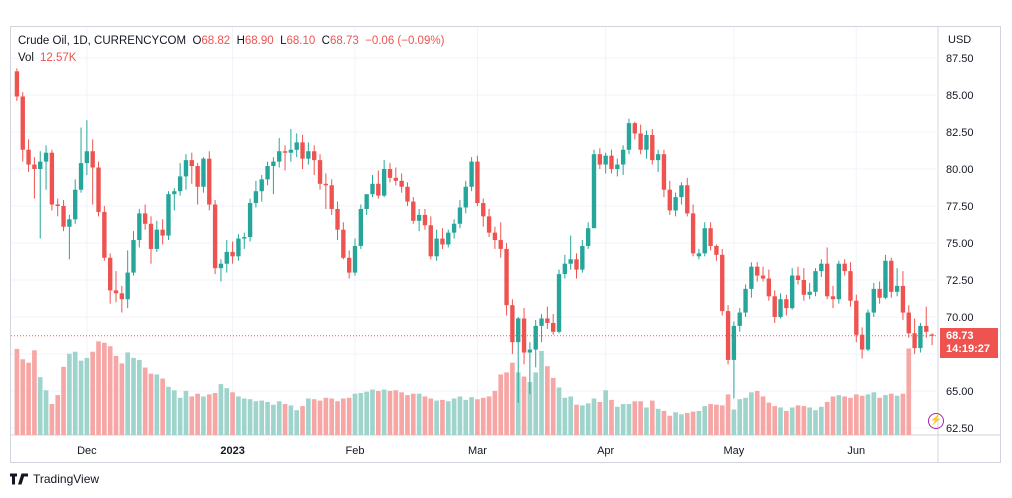  Describe the element at coordinates (26, 58) in the screenshot. I see `volume-label: Vol` at that location.